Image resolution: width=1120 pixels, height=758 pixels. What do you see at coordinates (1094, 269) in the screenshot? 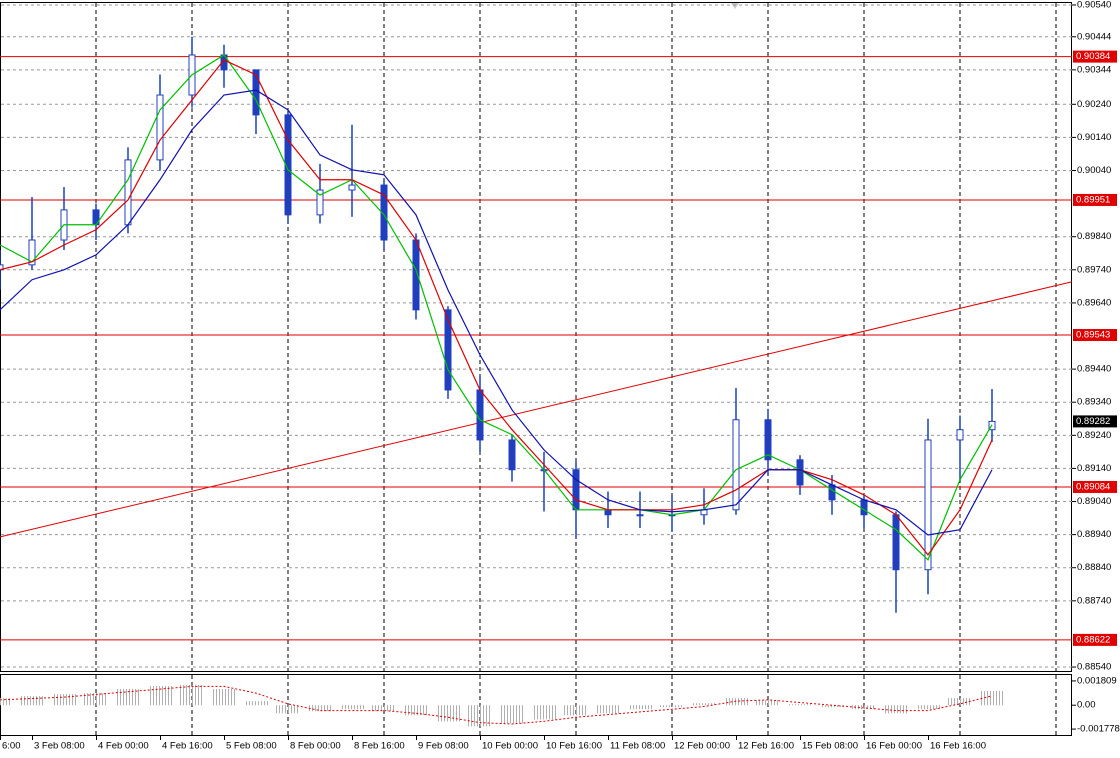
I see `y-tick-label: 0.89740` at bounding box center [1094, 269].